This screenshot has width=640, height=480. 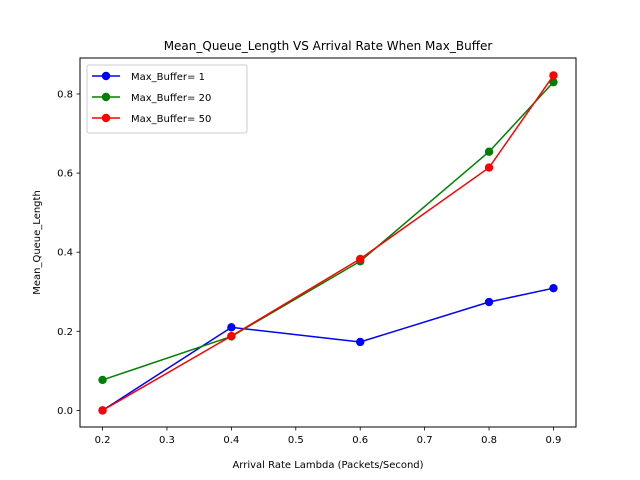 I want to click on y-tick-label: 0.4, so click(x=65, y=253).